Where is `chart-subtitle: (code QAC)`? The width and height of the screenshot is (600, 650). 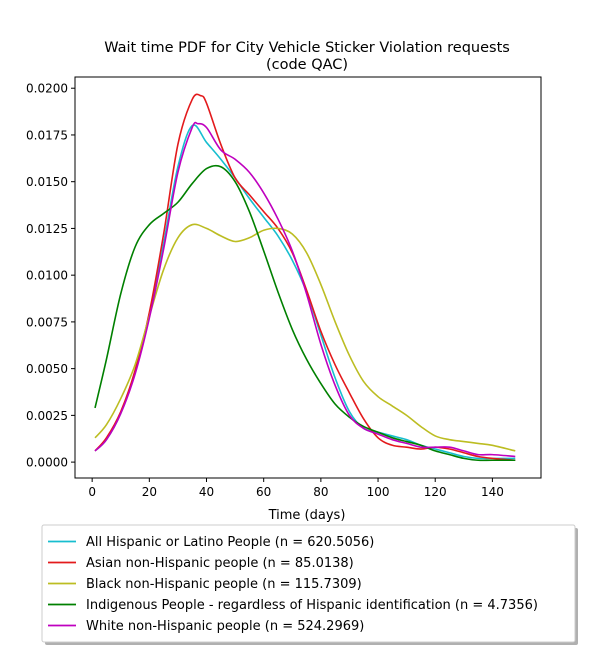 chart-subtitle: (code QAC) is located at coordinates (307, 65).